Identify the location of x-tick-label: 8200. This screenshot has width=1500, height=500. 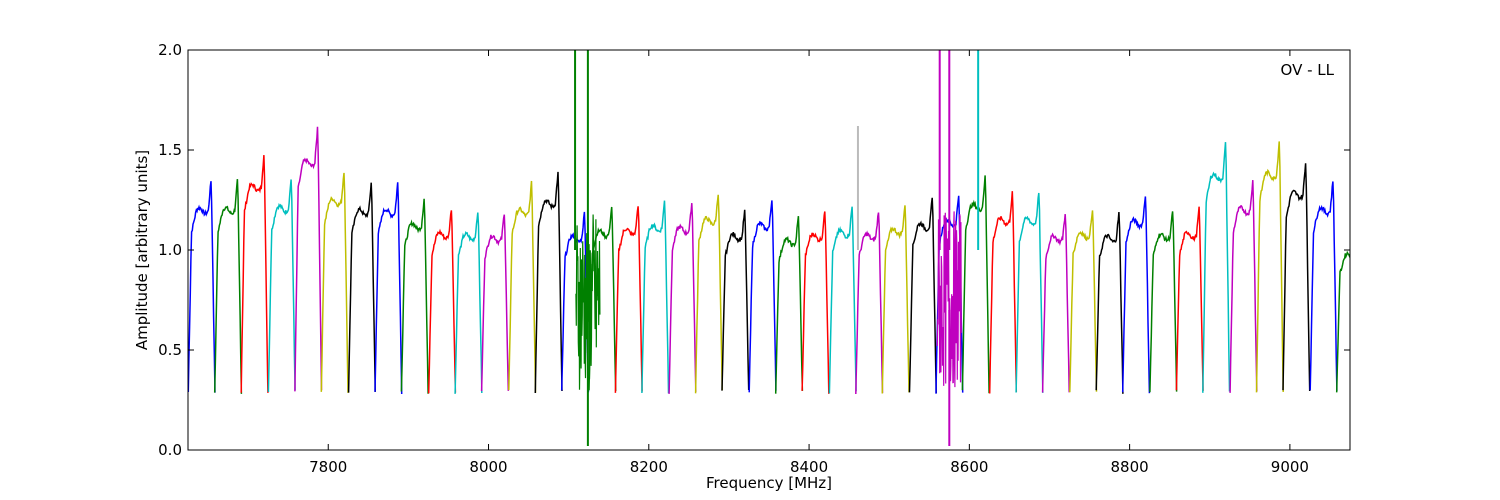
(649, 467).